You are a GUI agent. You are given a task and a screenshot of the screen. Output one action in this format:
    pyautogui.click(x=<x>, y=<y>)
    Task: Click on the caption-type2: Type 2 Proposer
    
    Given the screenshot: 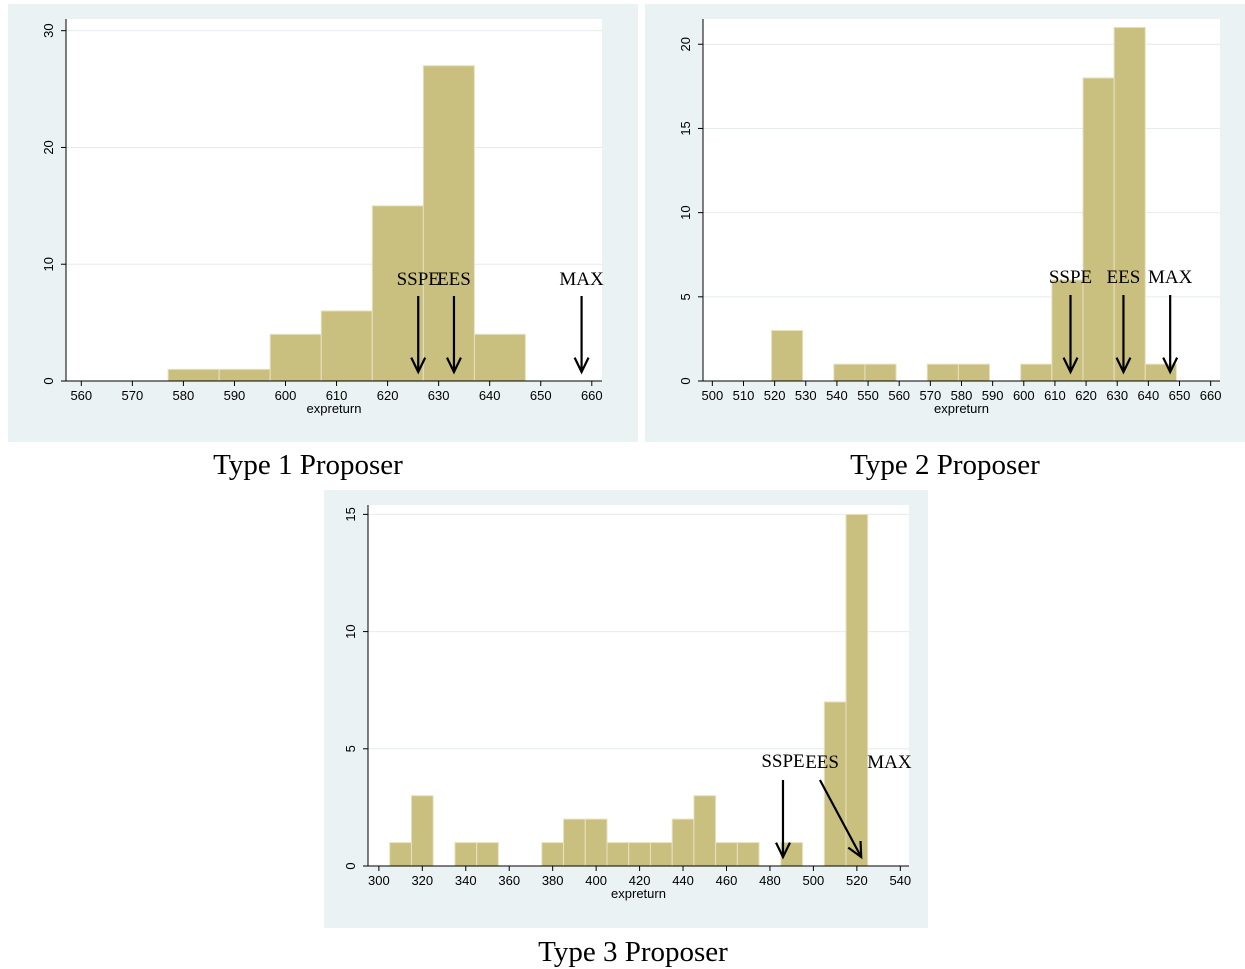 What is the action you would take?
    pyautogui.click(x=945, y=465)
    